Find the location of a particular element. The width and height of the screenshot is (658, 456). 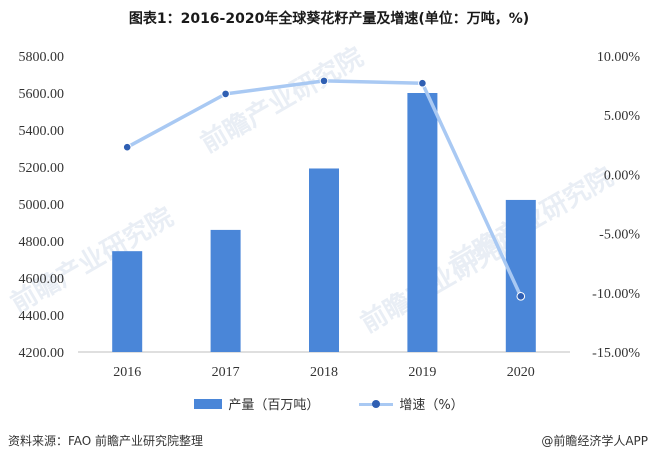

legend-item-growth: 增速（%） is located at coordinates (411, 403).